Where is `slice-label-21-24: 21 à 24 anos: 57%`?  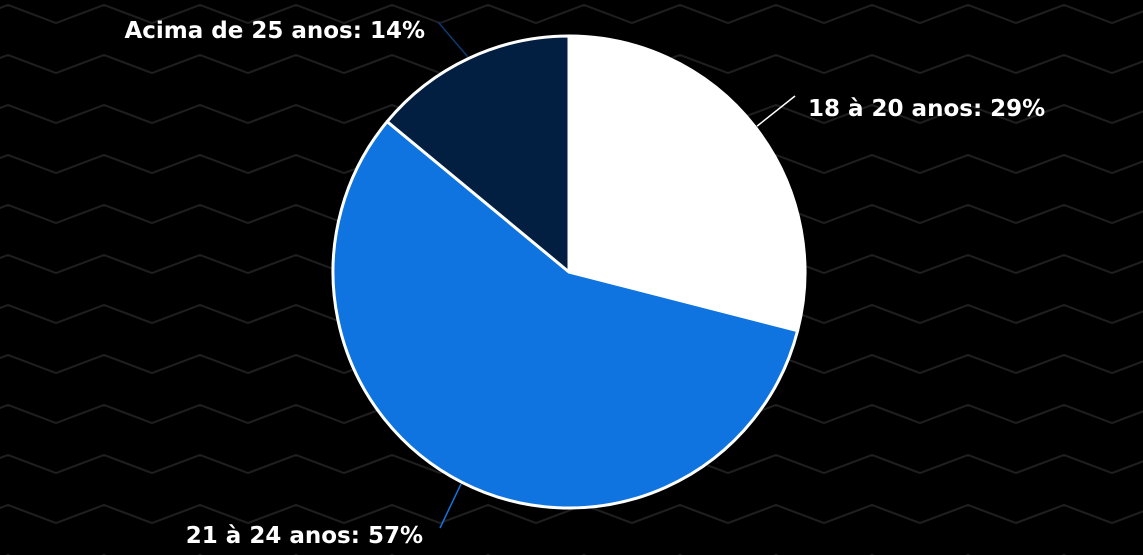 slice-label-21-24: 21 à 24 anos: 57% is located at coordinates (304, 536).